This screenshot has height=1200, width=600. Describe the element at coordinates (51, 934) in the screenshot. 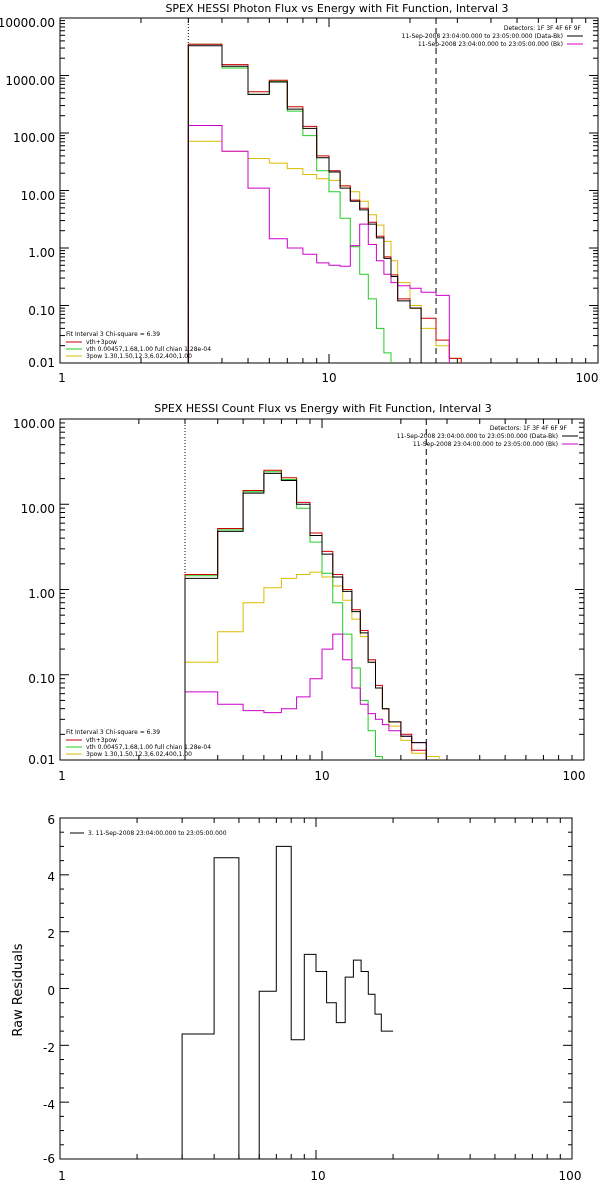

I see `y-tick-label: 2` at that location.